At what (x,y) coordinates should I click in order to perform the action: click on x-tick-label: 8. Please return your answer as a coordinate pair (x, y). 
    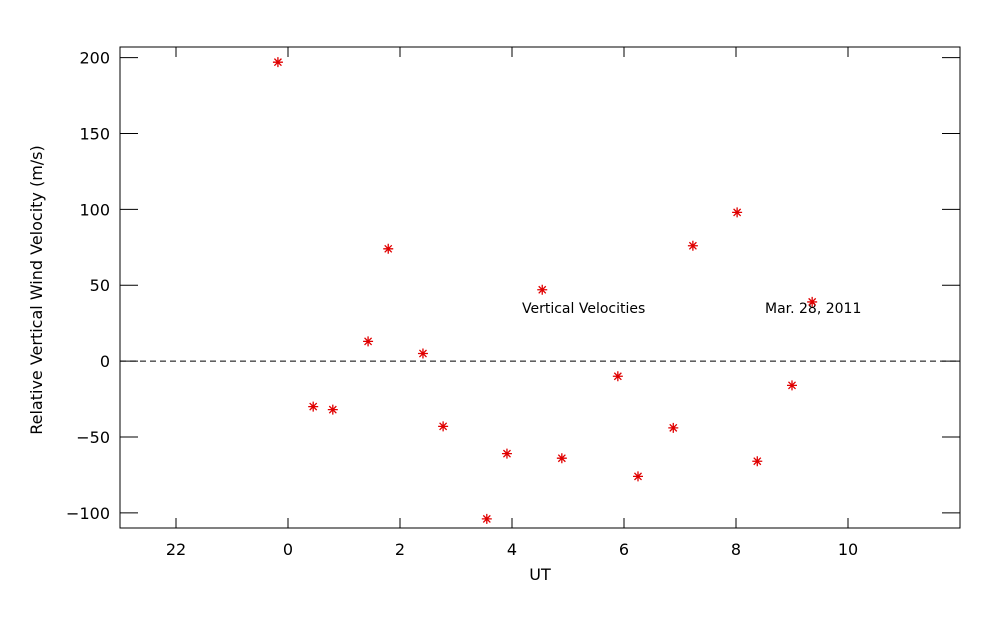
    Looking at the image, I should click on (736, 549).